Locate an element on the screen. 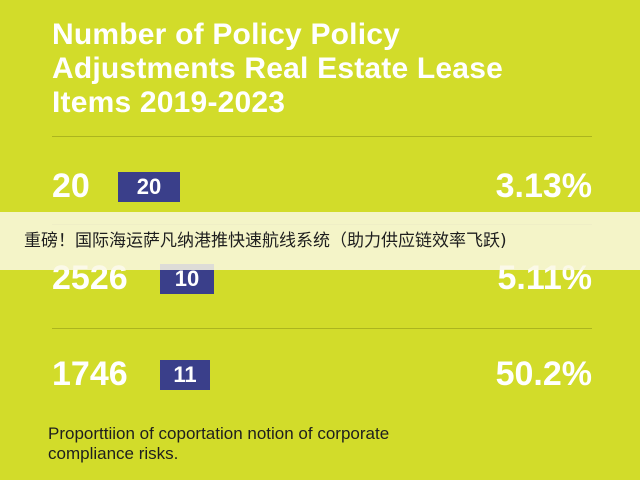  stat-percent: 3.13% is located at coordinates (543, 186).